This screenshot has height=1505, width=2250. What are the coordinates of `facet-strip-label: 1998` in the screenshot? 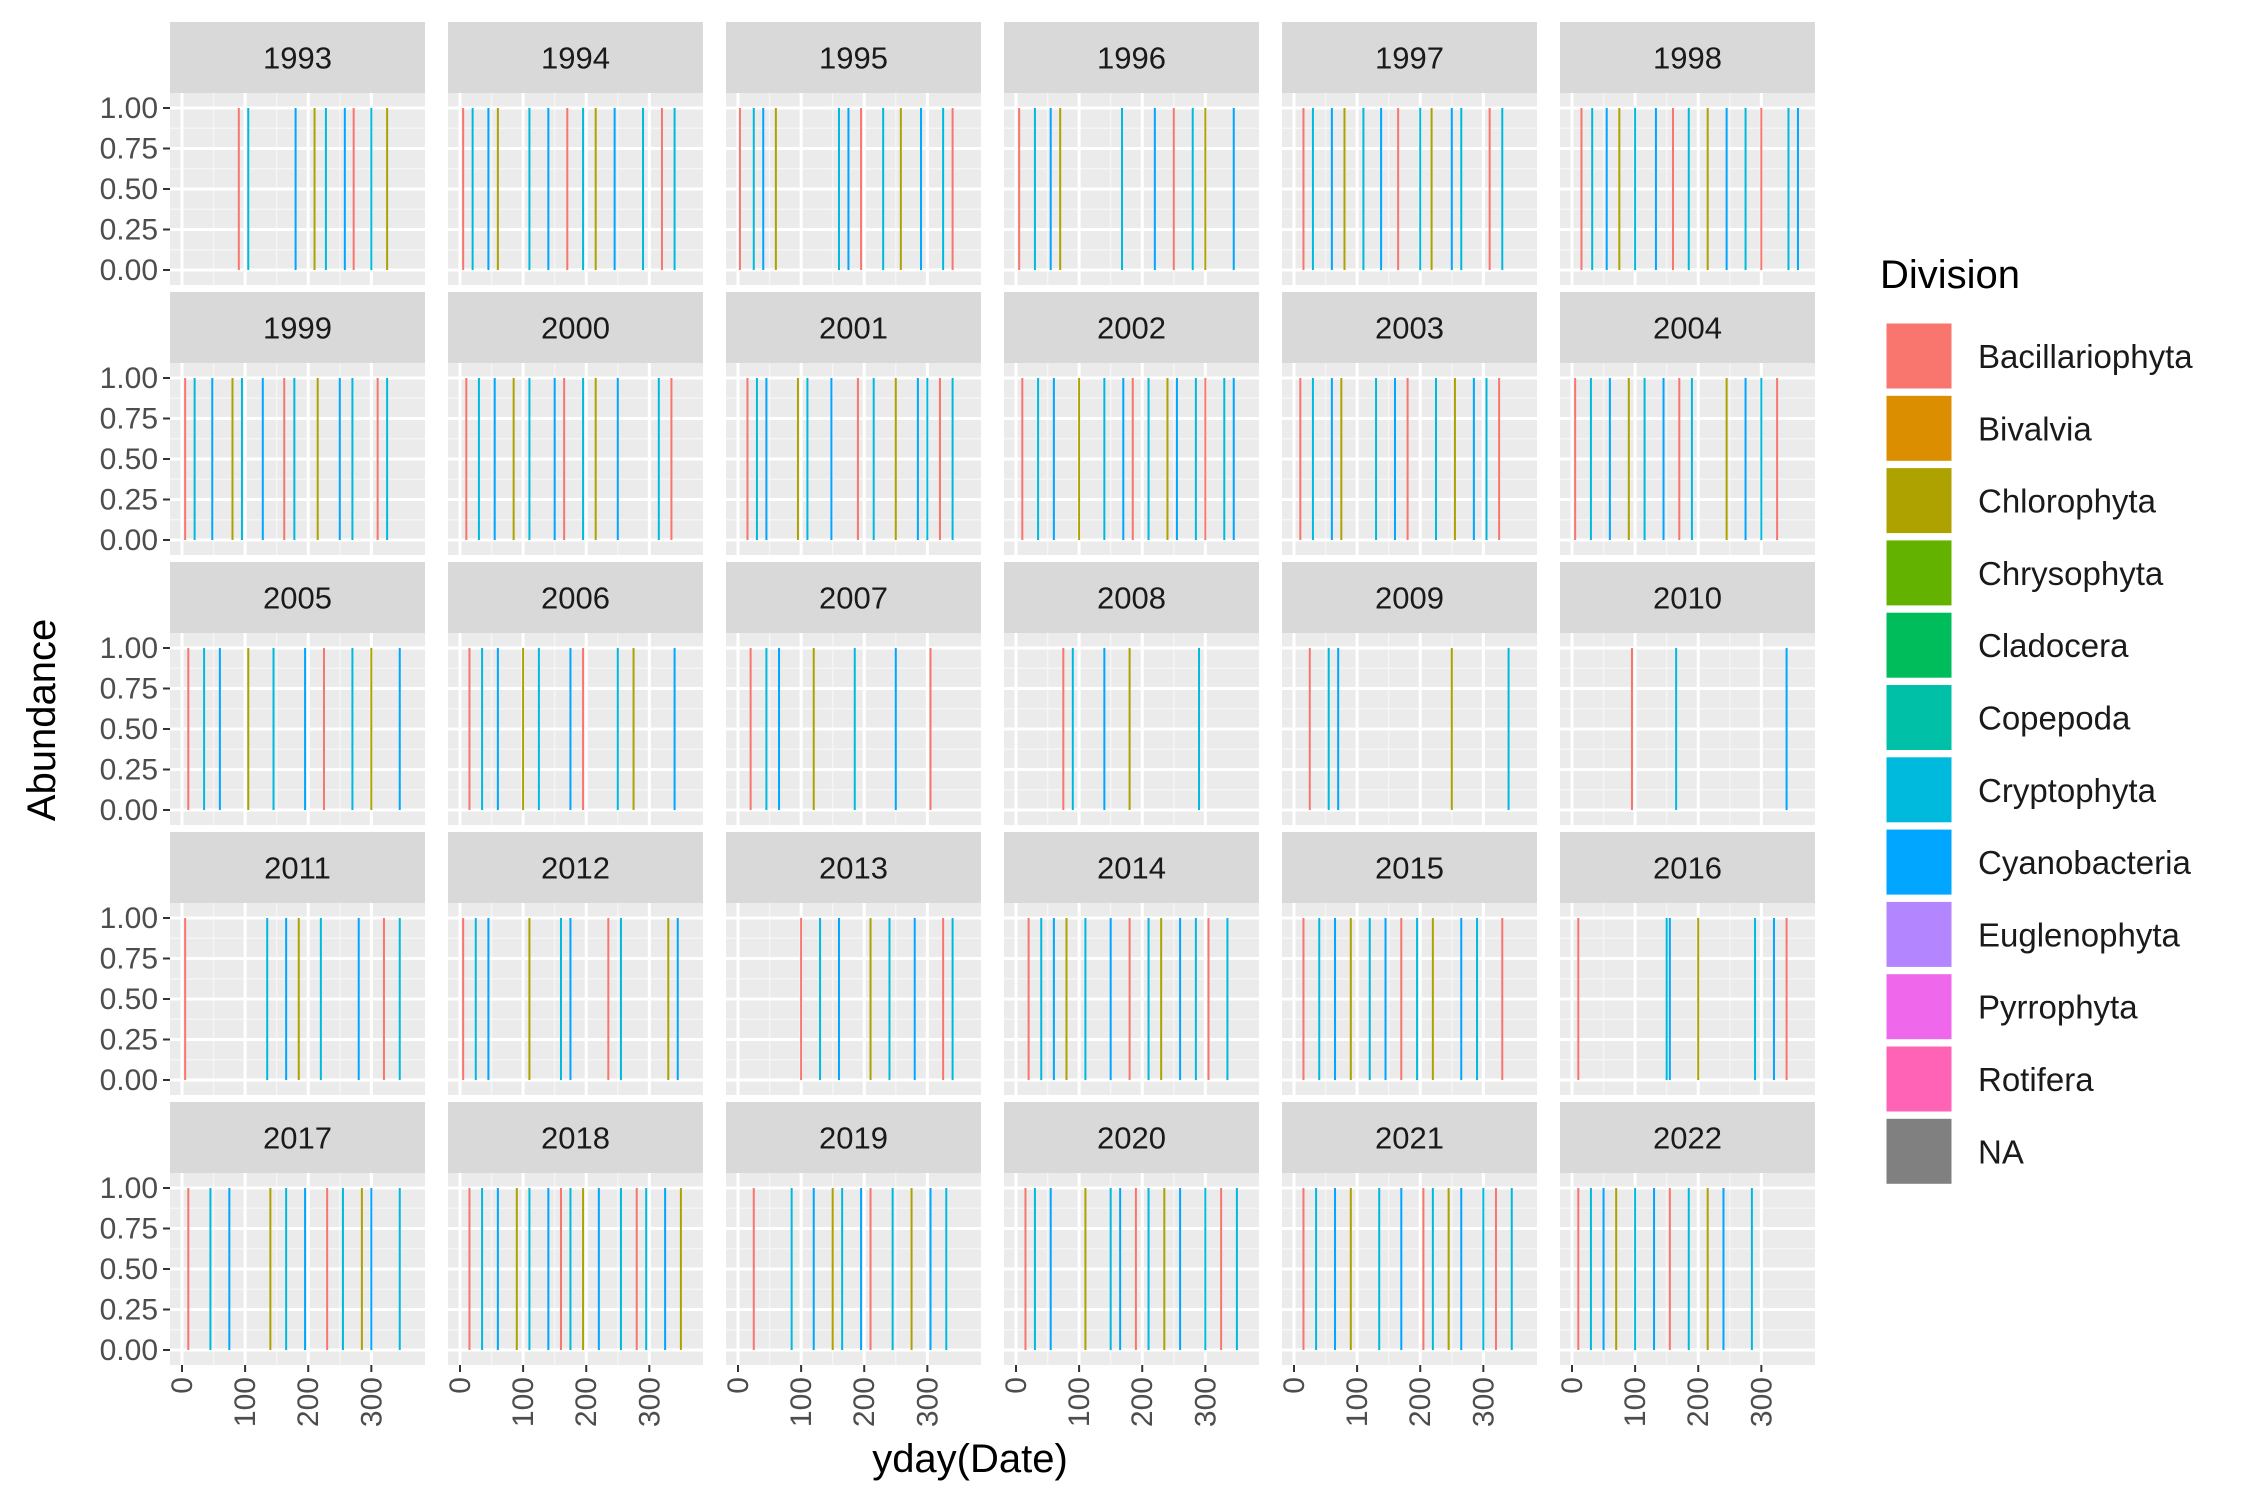 It's located at (1687, 58).